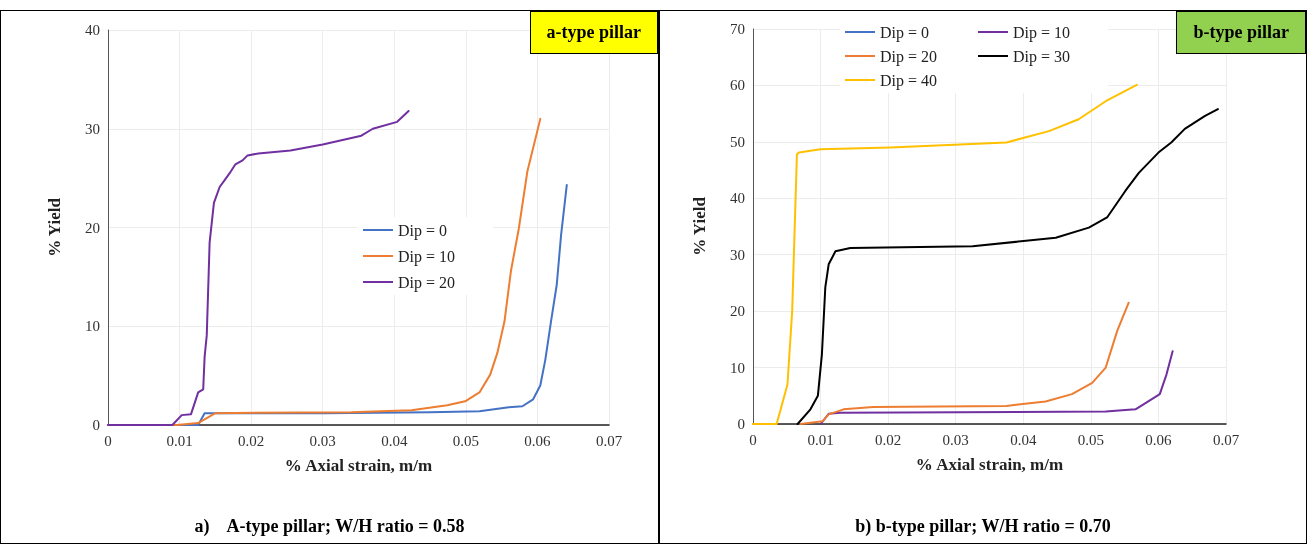 The height and width of the screenshot is (544, 1307). What do you see at coordinates (1042, 56) in the screenshot?
I see `legend-label: Dip = 30` at bounding box center [1042, 56].